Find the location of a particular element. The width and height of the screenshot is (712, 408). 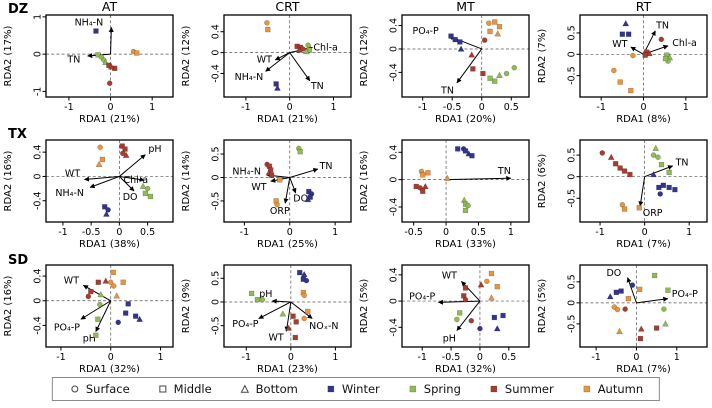

legend-label: Spring is located at coordinates (442, 389).